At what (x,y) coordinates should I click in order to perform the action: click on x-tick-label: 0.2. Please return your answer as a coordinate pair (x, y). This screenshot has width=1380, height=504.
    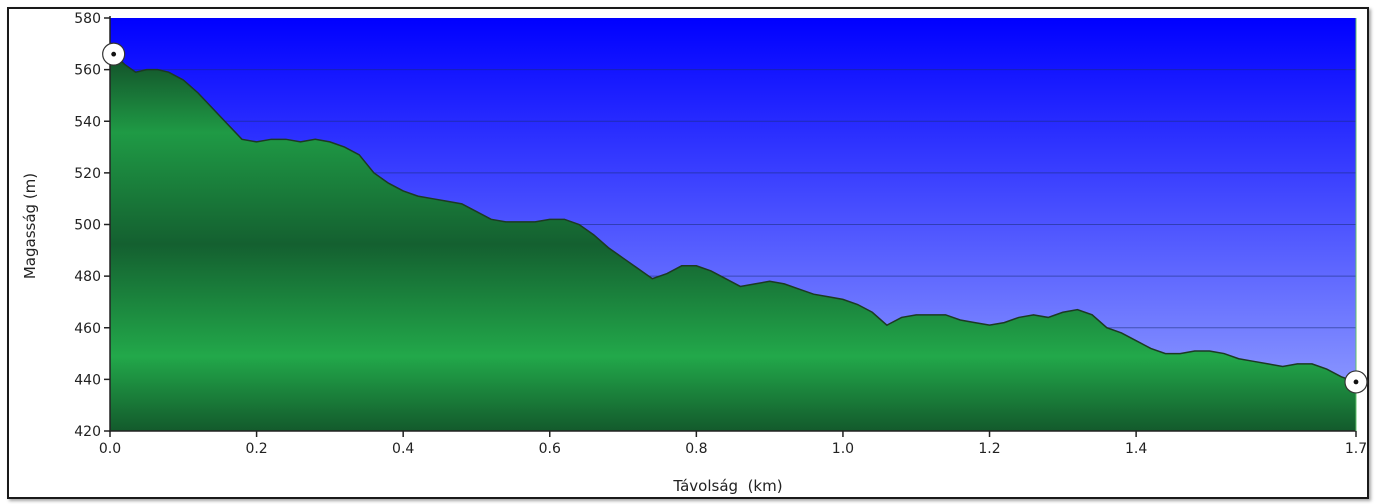
    Looking at the image, I should click on (256, 449).